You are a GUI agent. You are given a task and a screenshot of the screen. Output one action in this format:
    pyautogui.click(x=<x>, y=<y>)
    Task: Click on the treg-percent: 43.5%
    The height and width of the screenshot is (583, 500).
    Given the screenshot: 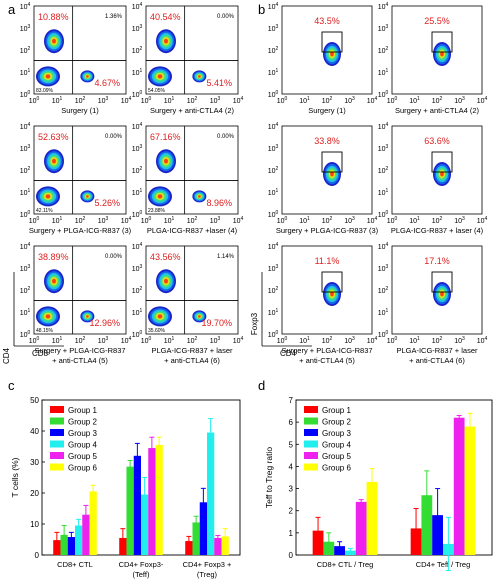 What is the action you would take?
    pyautogui.click(x=327, y=21)
    